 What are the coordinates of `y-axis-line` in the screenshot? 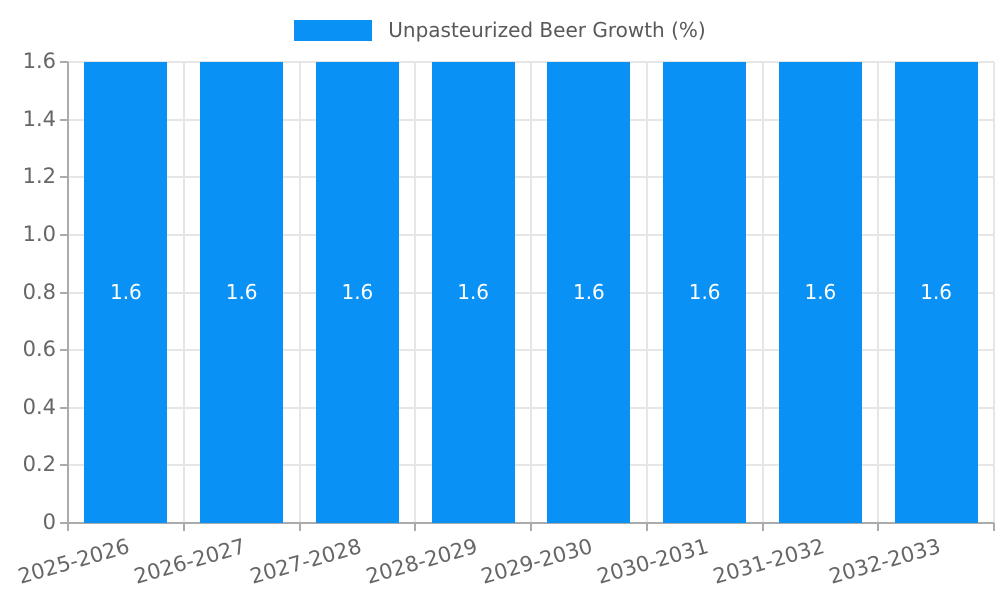 It's located at (68, 292).